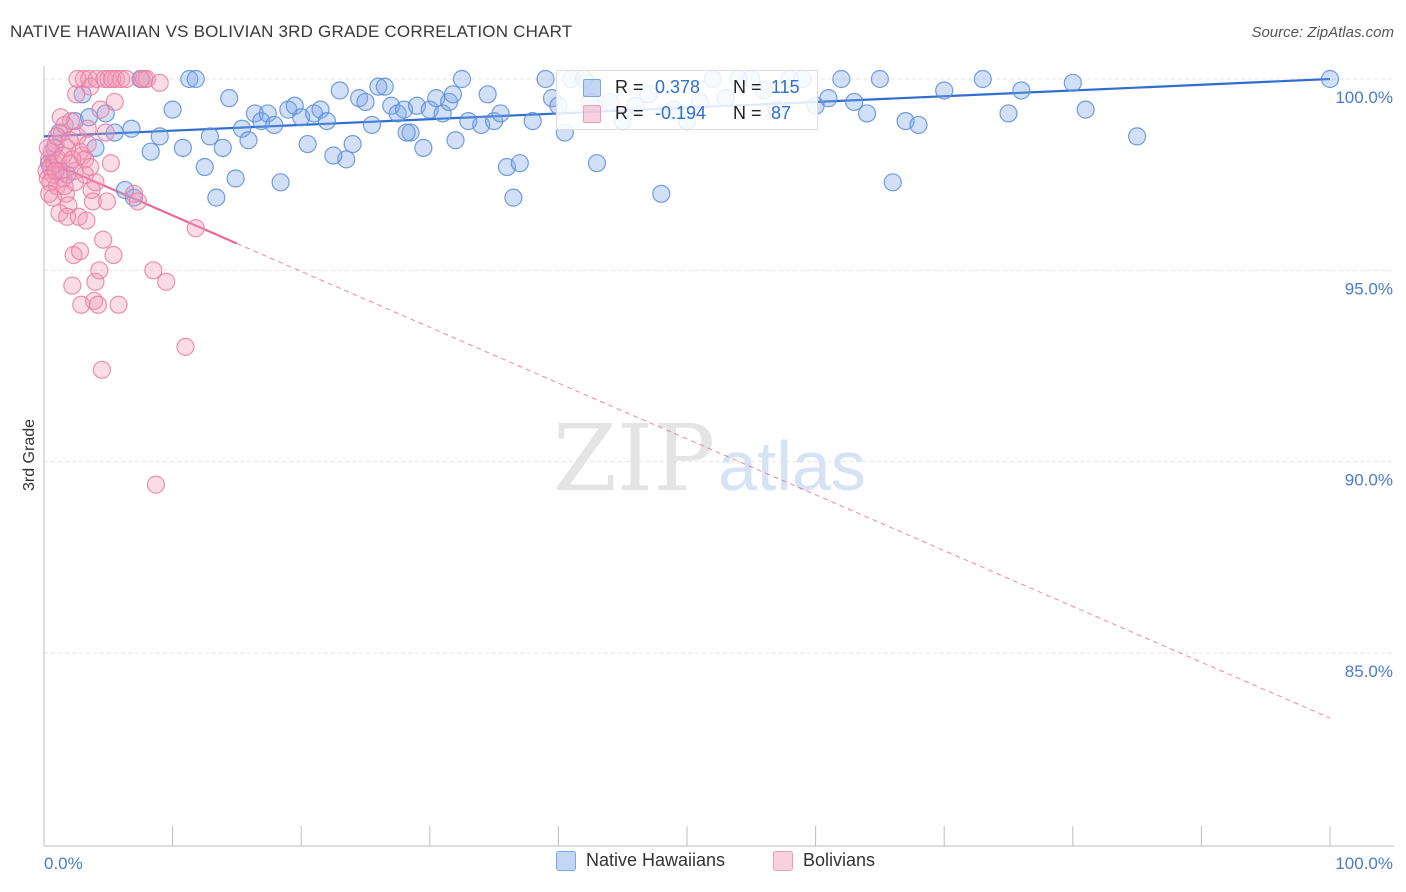 The height and width of the screenshot is (892, 1406). Describe the element at coordinates (634, 458) in the screenshot. I see `watermark-zip: ZIP` at that location.